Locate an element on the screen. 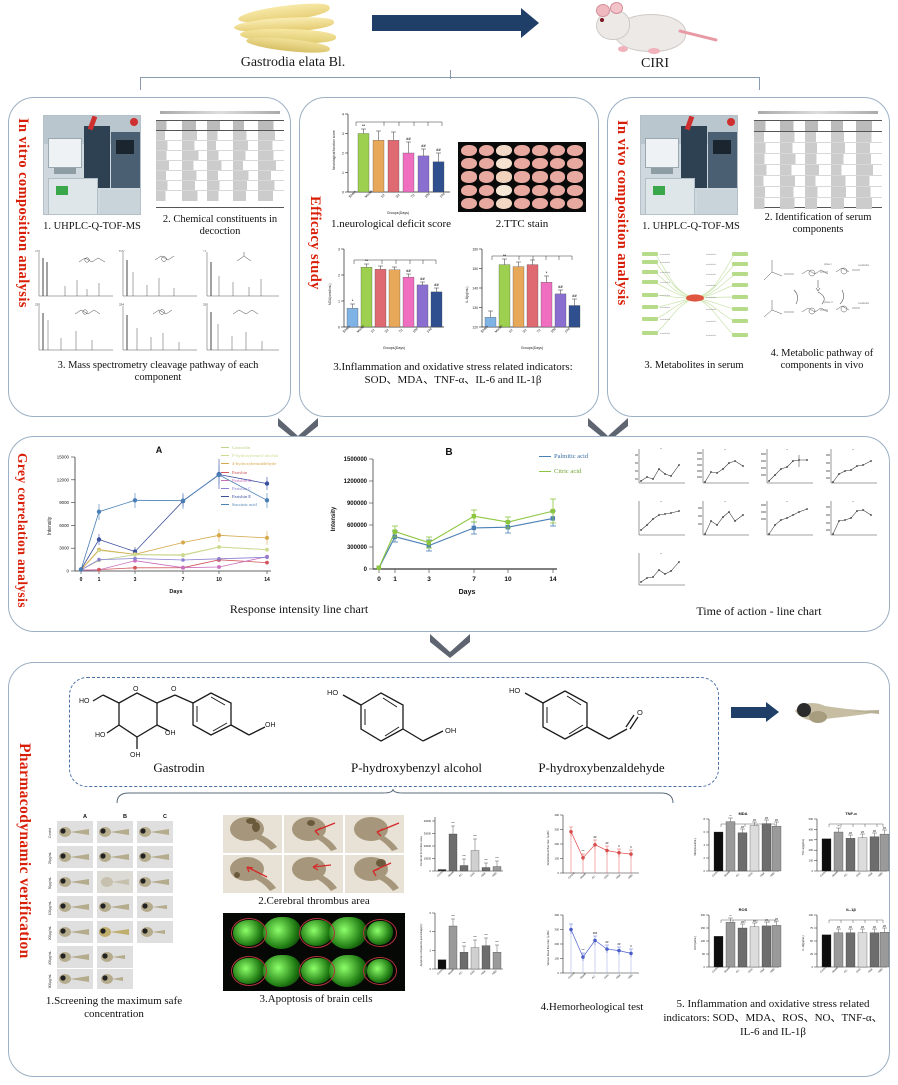 The image size is (898, 1085). svg-text: 320 is located at coordinates (205, 305).